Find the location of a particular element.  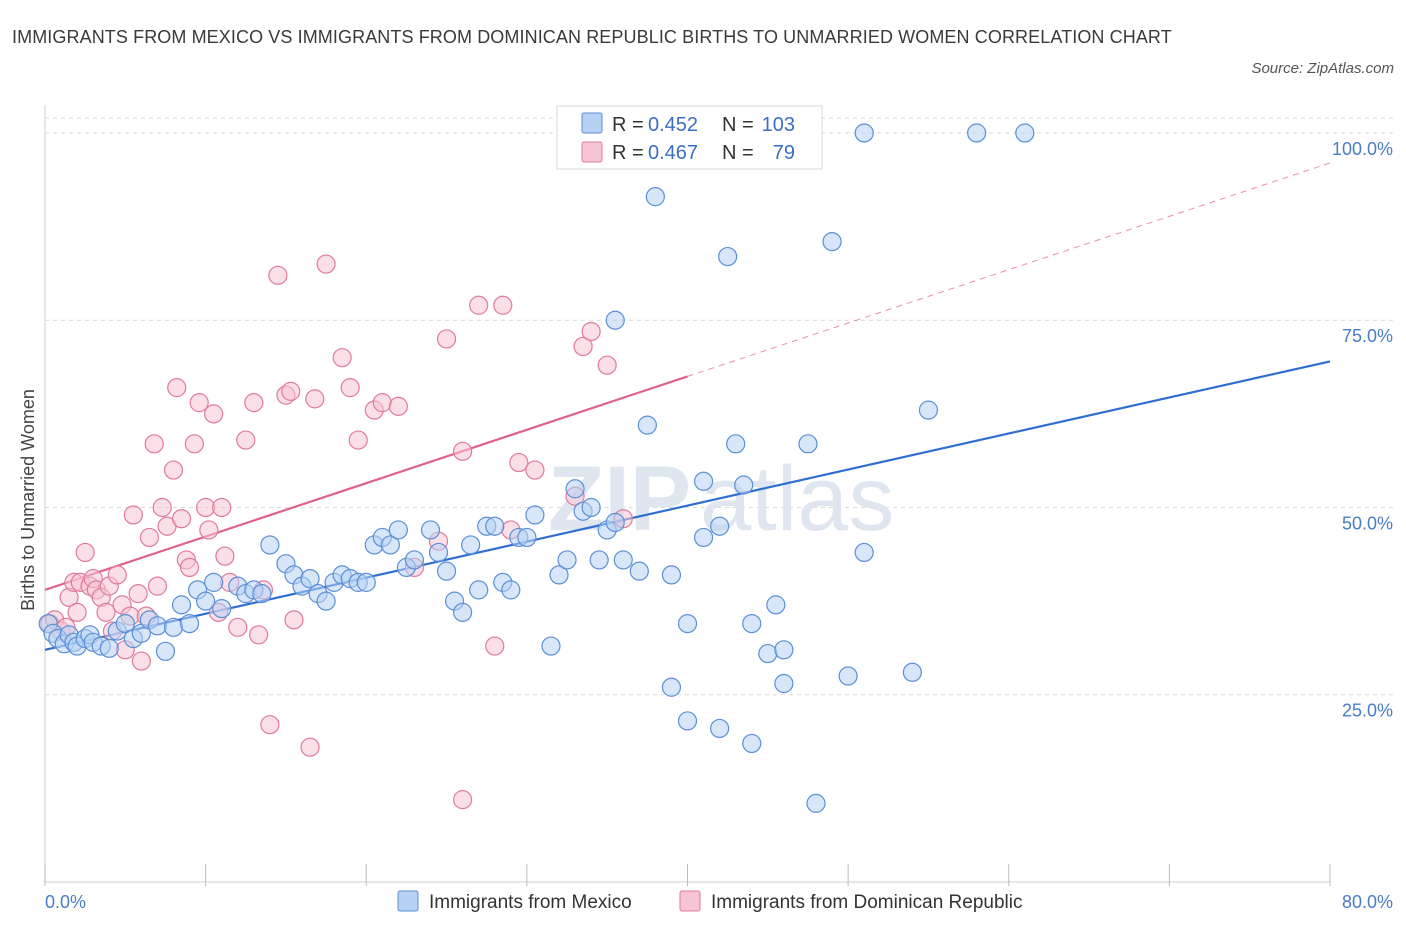

x-tick-label-min: 0.0% is located at coordinates (65, 902).